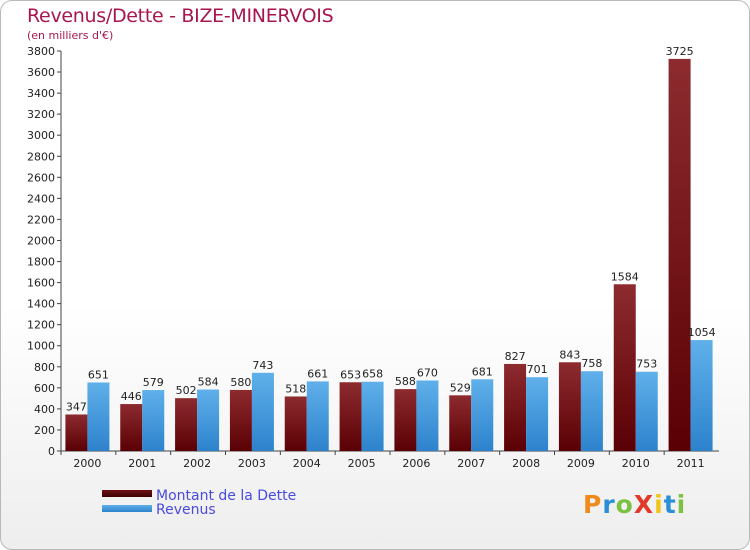  What do you see at coordinates (180, 16) in the screenshot?
I see `chart-title: Revenus/Dette - BIZE-MINERVOIS` at bounding box center [180, 16].